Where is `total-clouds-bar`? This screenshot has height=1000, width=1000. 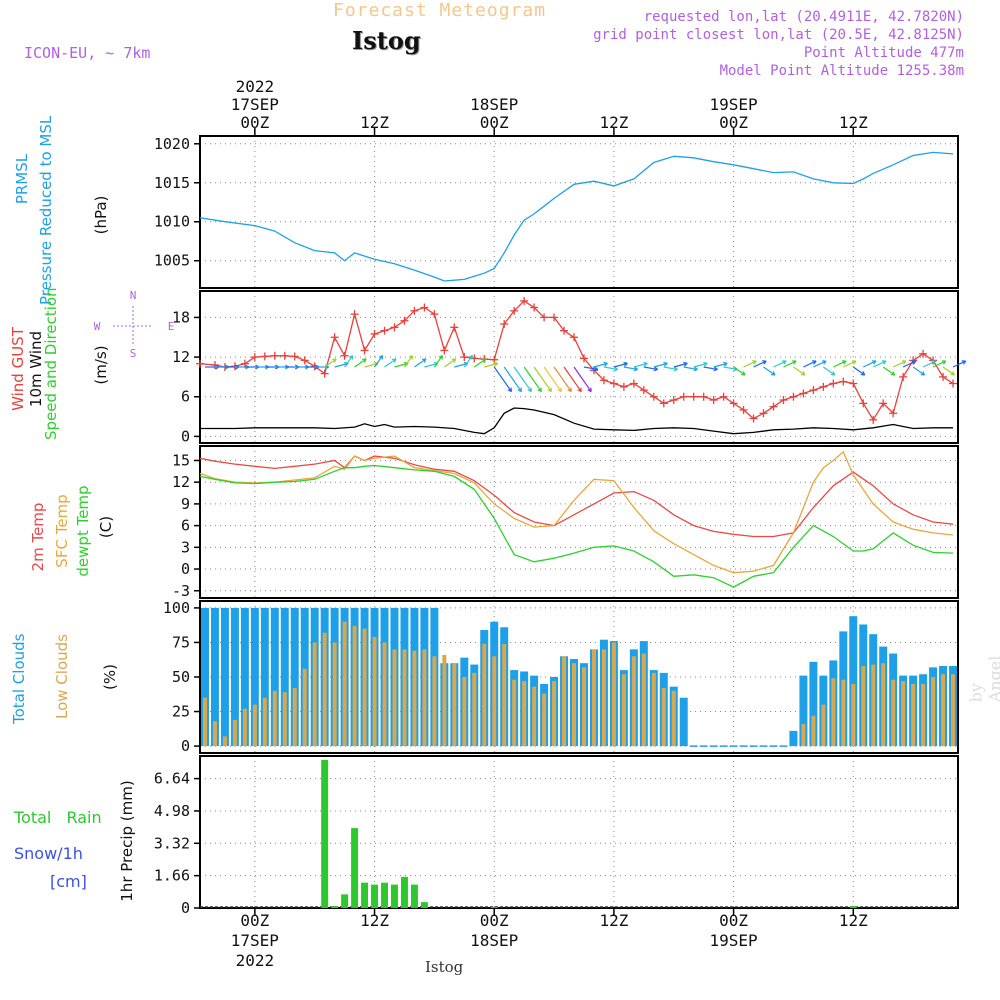
total-clouds-bar is located at coordinates (234, 677).